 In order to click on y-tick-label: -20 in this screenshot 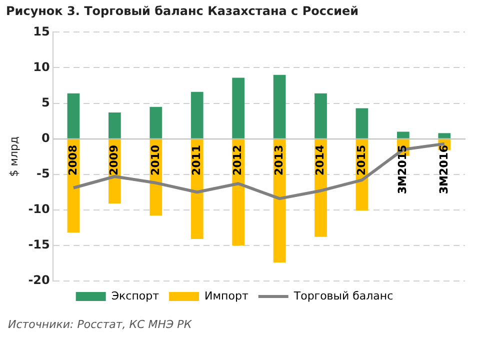, I will do `click(39, 280)`.